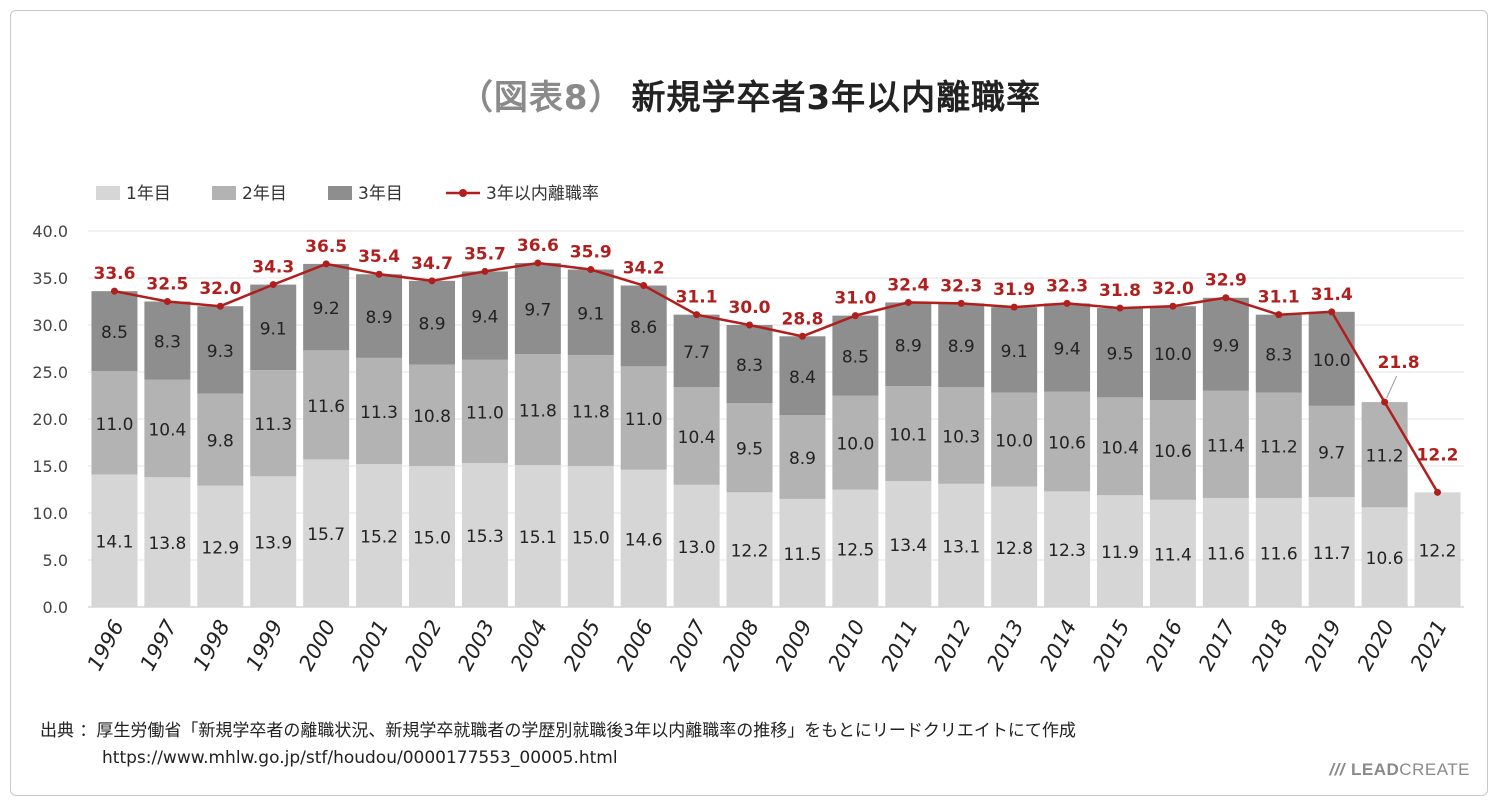 The width and height of the screenshot is (1500, 802). Describe the element at coordinates (908, 436) in the screenshot. I see `bar-data-label: 10.1` at that location.